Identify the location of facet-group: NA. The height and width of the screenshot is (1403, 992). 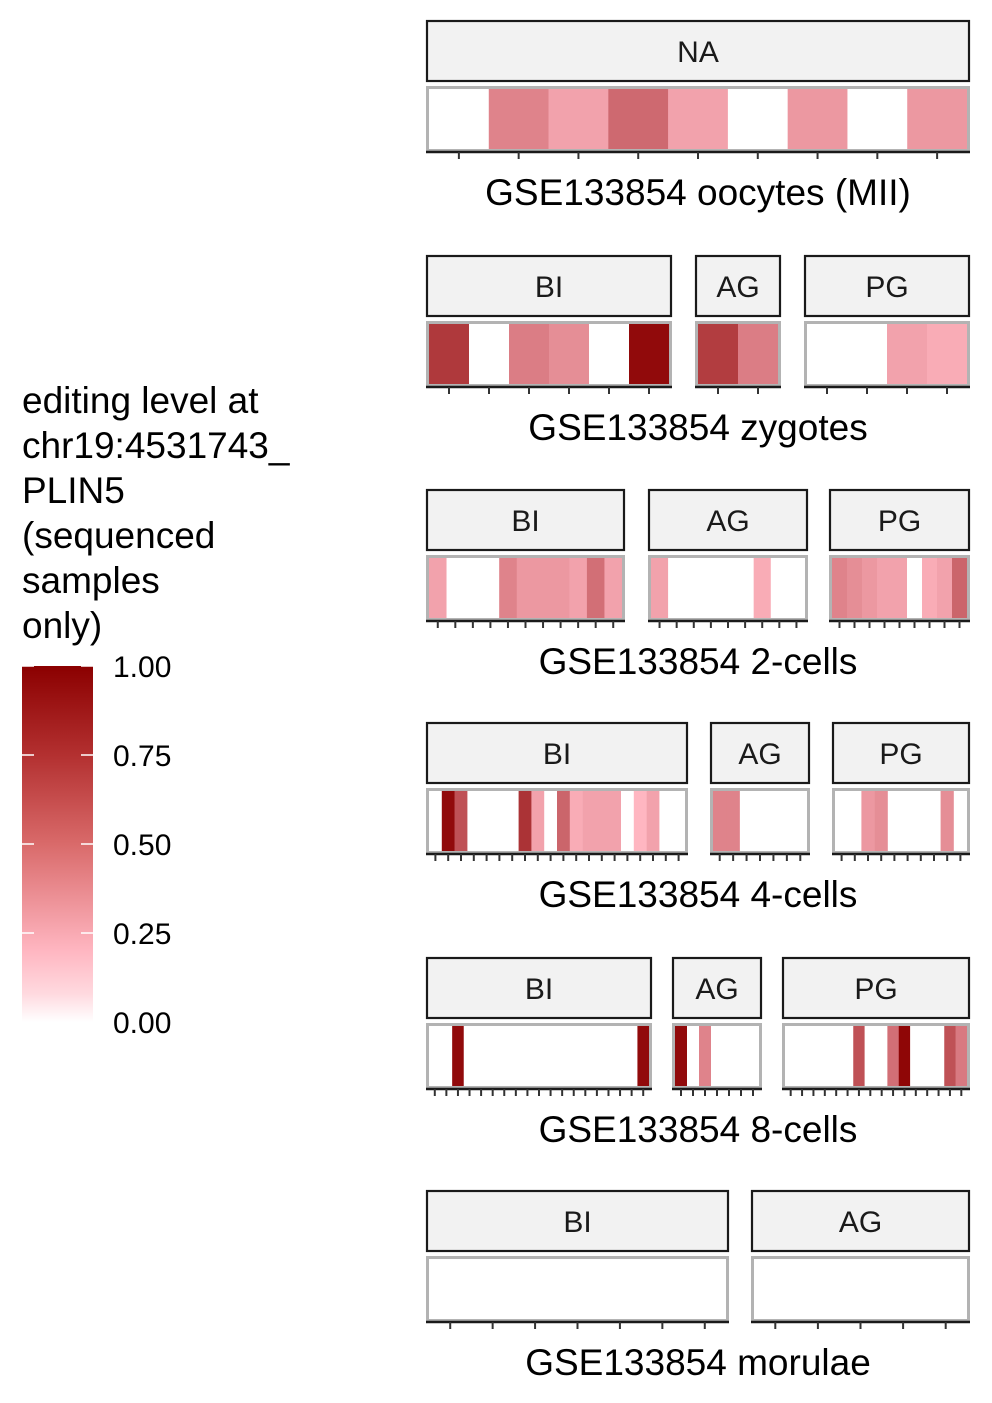
(698, 89).